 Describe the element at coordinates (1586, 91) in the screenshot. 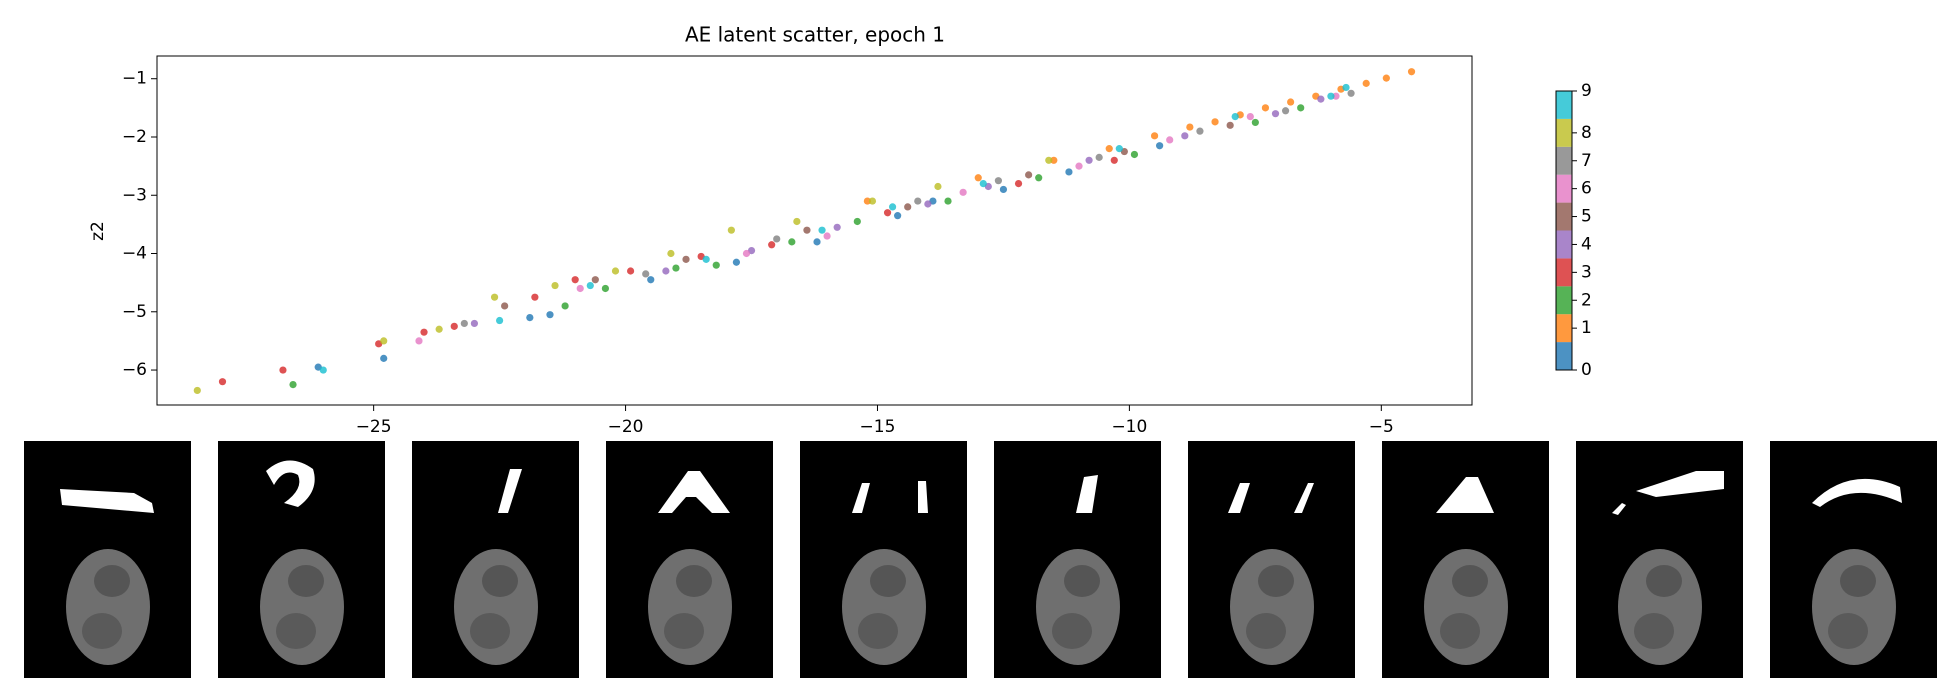

I see `colorbar-label: 9` at that location.